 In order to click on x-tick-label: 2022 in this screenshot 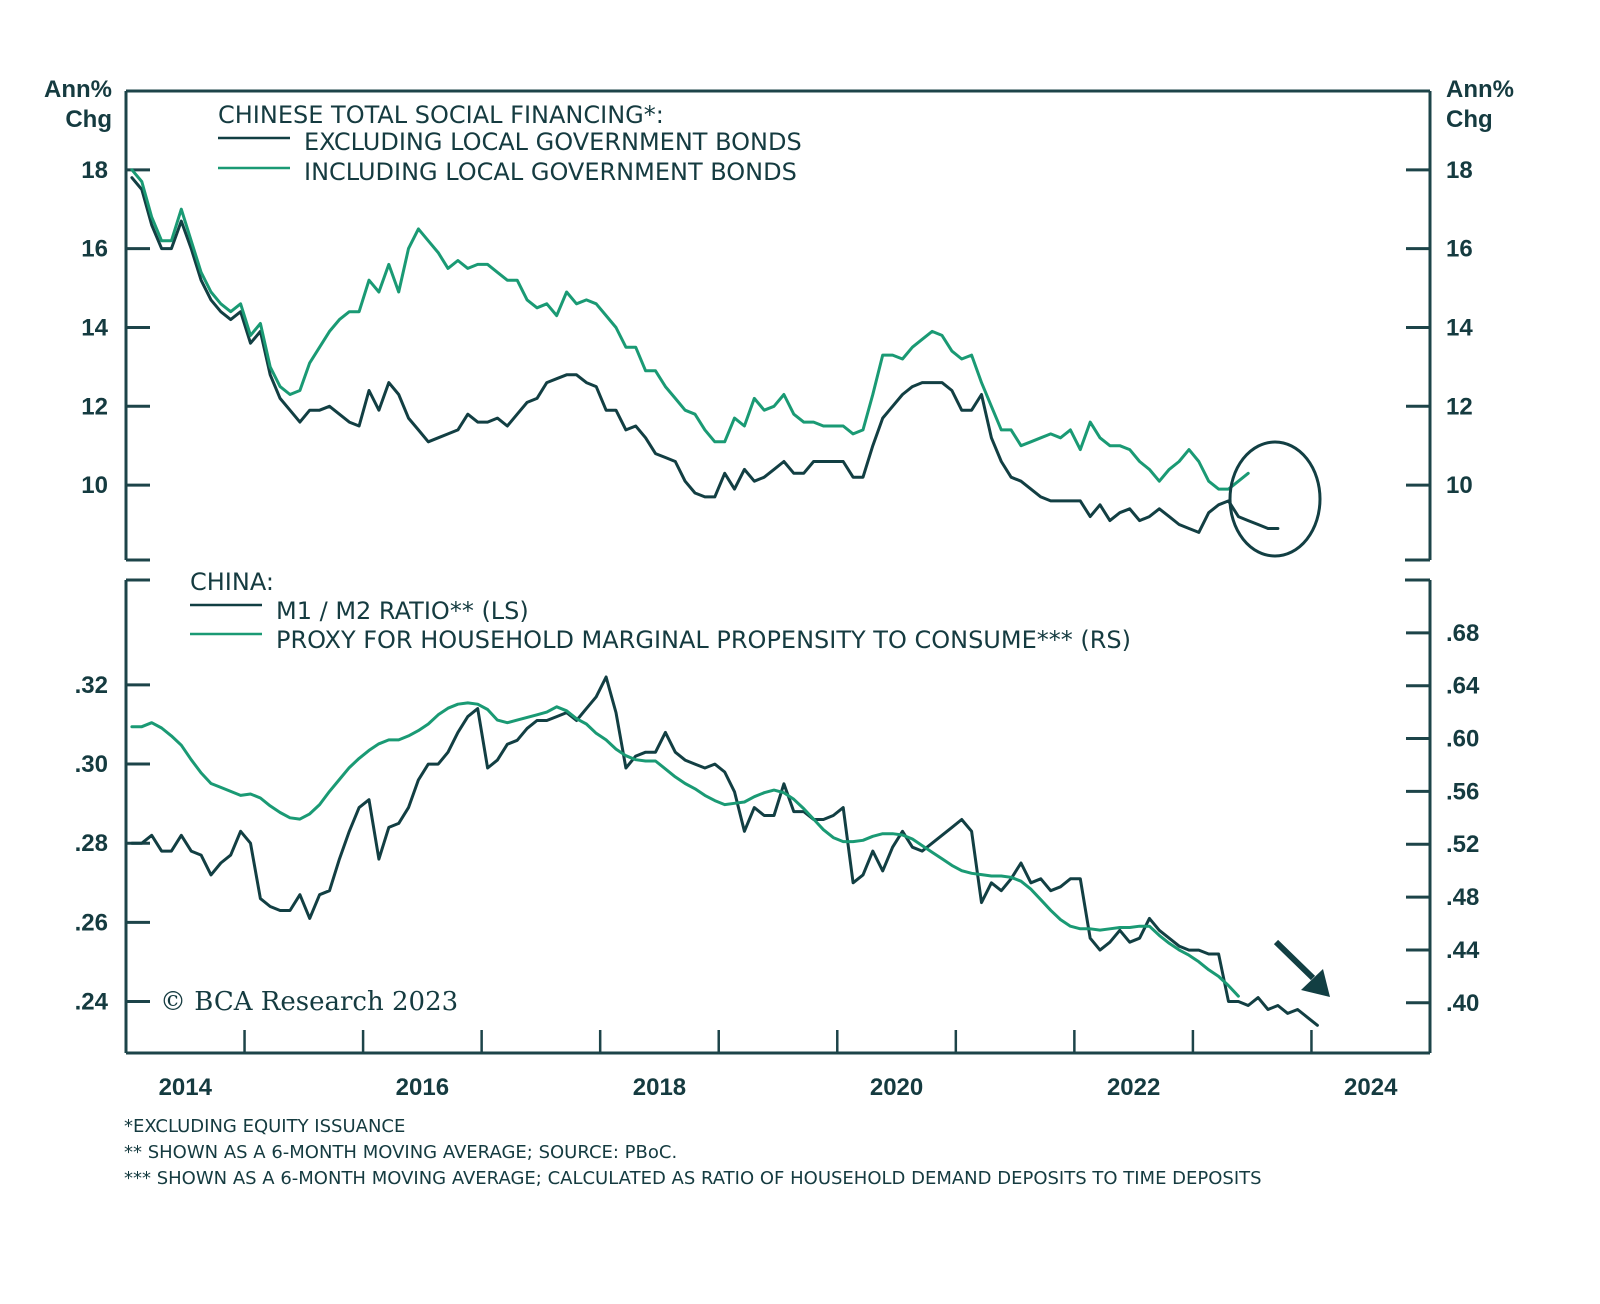, I will do `click(1133, 1087)`.